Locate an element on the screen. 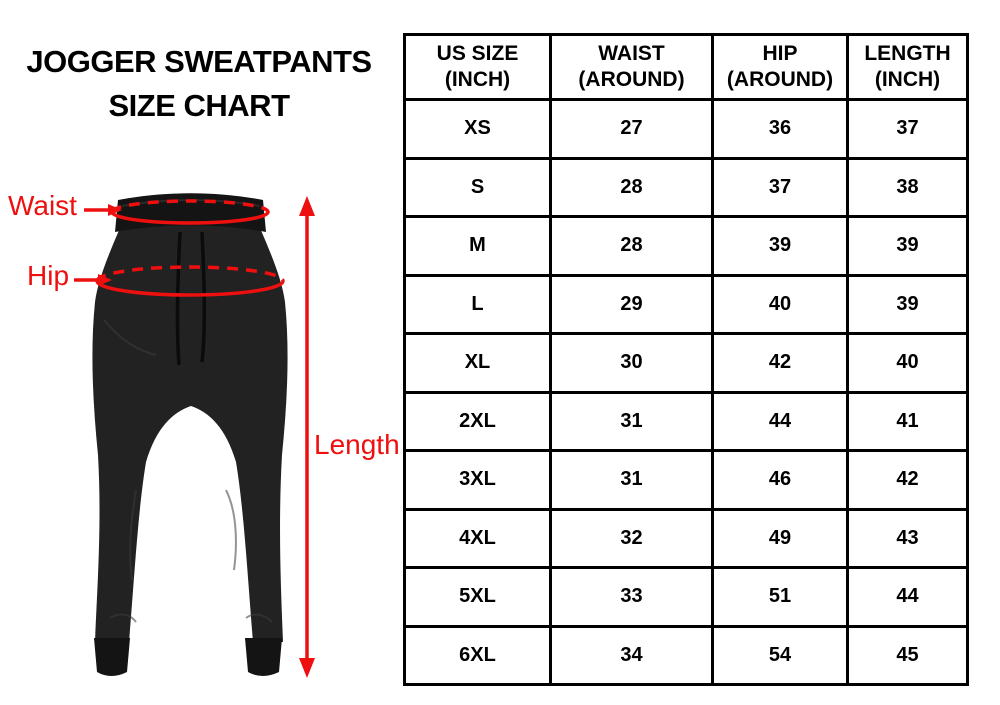 The image size is (1000, 705). pants-cuff-right is located at coordinates (263, 657).